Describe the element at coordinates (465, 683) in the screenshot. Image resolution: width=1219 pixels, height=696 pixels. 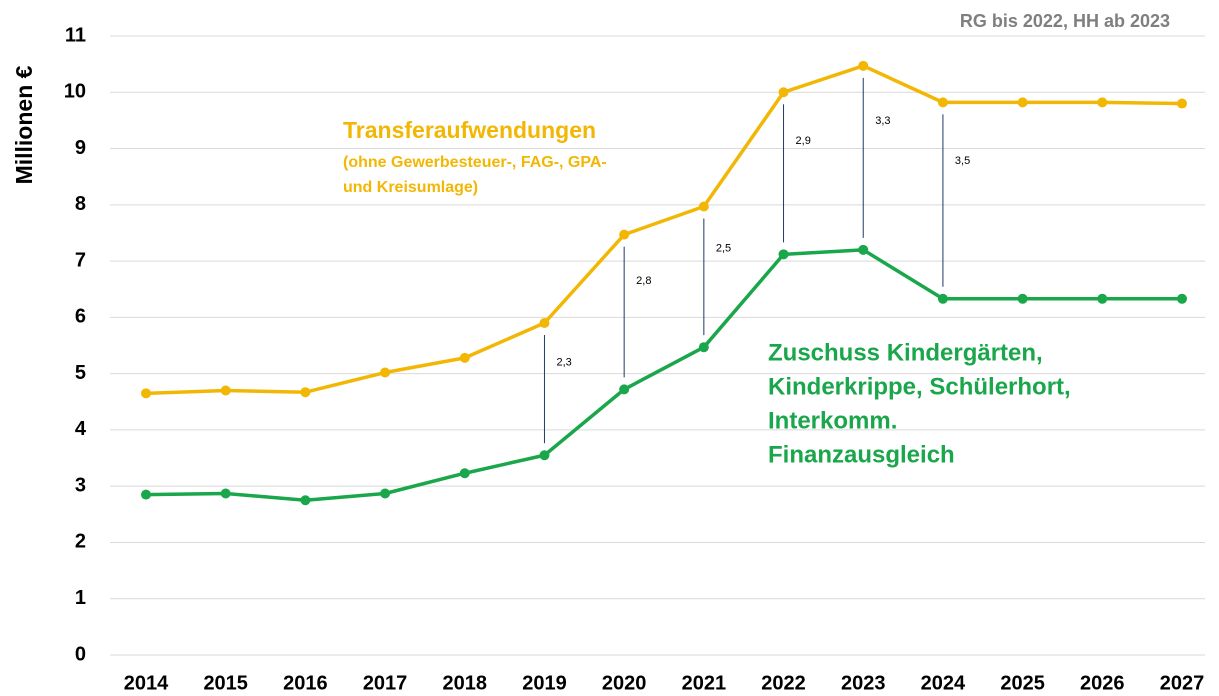
I see `x-tick-label: 2018` at that location.